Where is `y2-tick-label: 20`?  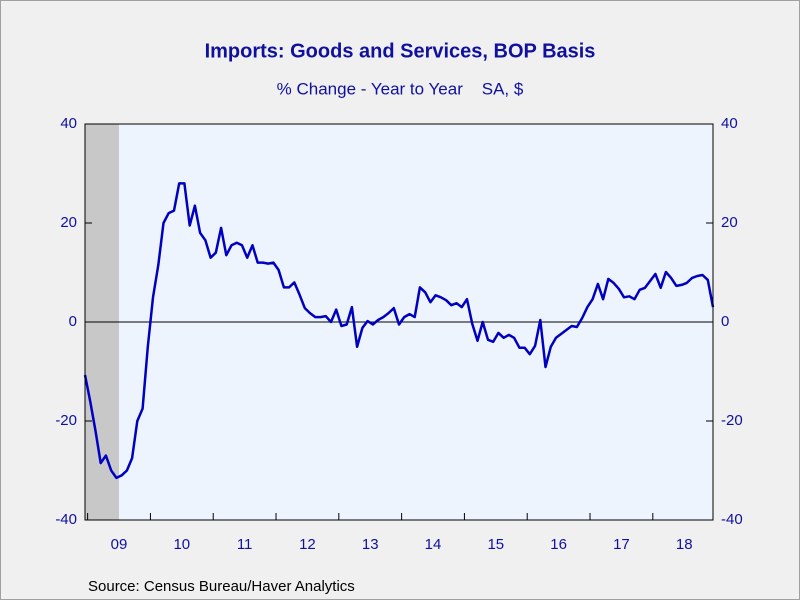 y2-tick-label: 20 is located at coordinates (729, 222).